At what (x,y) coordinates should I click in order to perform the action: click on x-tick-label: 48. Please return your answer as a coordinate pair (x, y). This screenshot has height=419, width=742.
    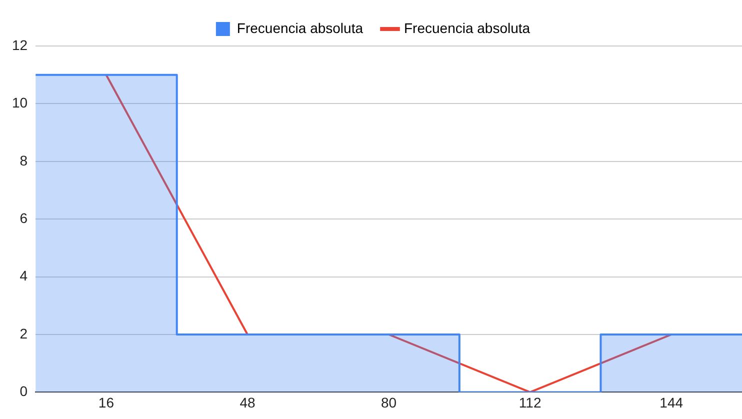
    Looking at the image, I should click on (248, 402).